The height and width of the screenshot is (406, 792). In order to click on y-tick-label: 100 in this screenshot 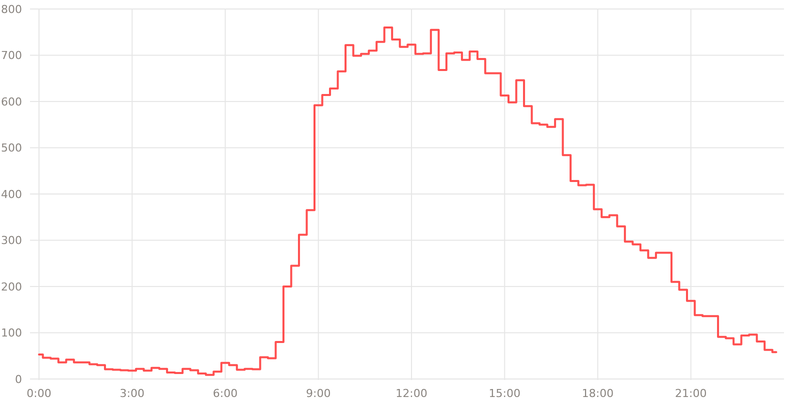, I will do `click(11, 333)`.